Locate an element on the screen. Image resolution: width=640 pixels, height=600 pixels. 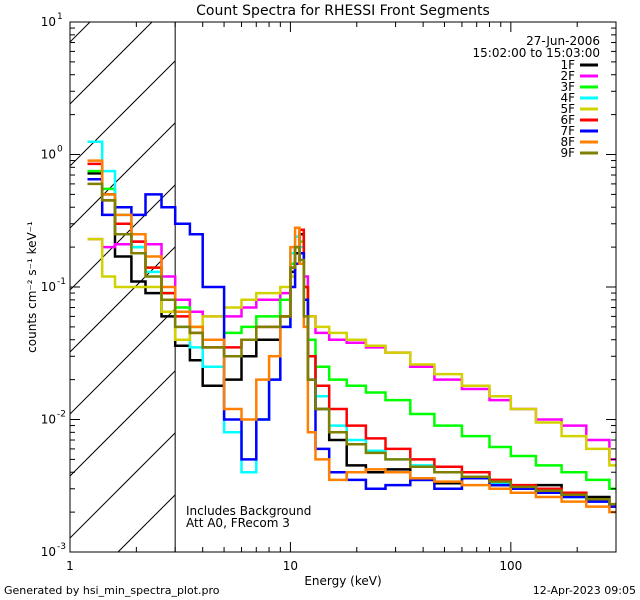
y-tick-label-3: 10 is located at coordinates (48, 155).